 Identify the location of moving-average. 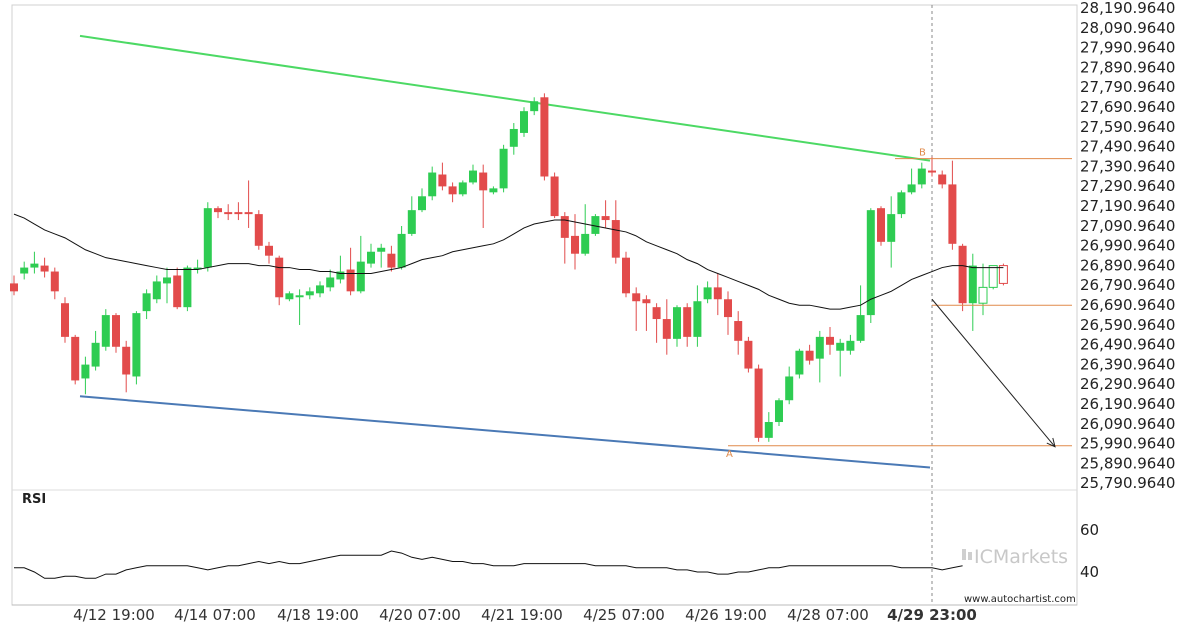
(508, 261).